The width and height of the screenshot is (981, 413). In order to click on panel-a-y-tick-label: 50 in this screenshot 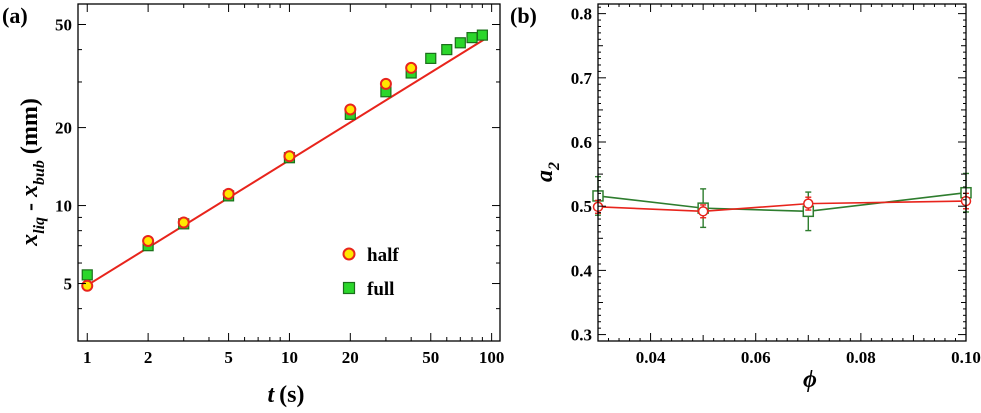, I will do `click(63, 25)`.